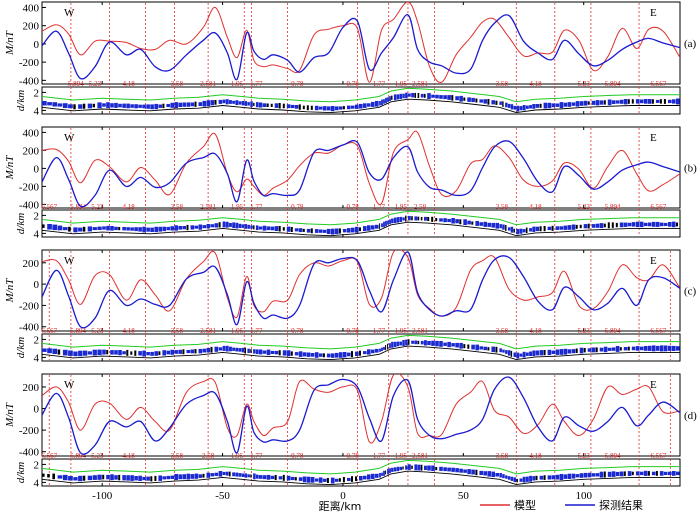 This screenshot has width=700, height=515. What do you see at coordinates (78, 331) in the screenshot?
I see `depth-value-label: 5.894` at bounding box center [78, 331].